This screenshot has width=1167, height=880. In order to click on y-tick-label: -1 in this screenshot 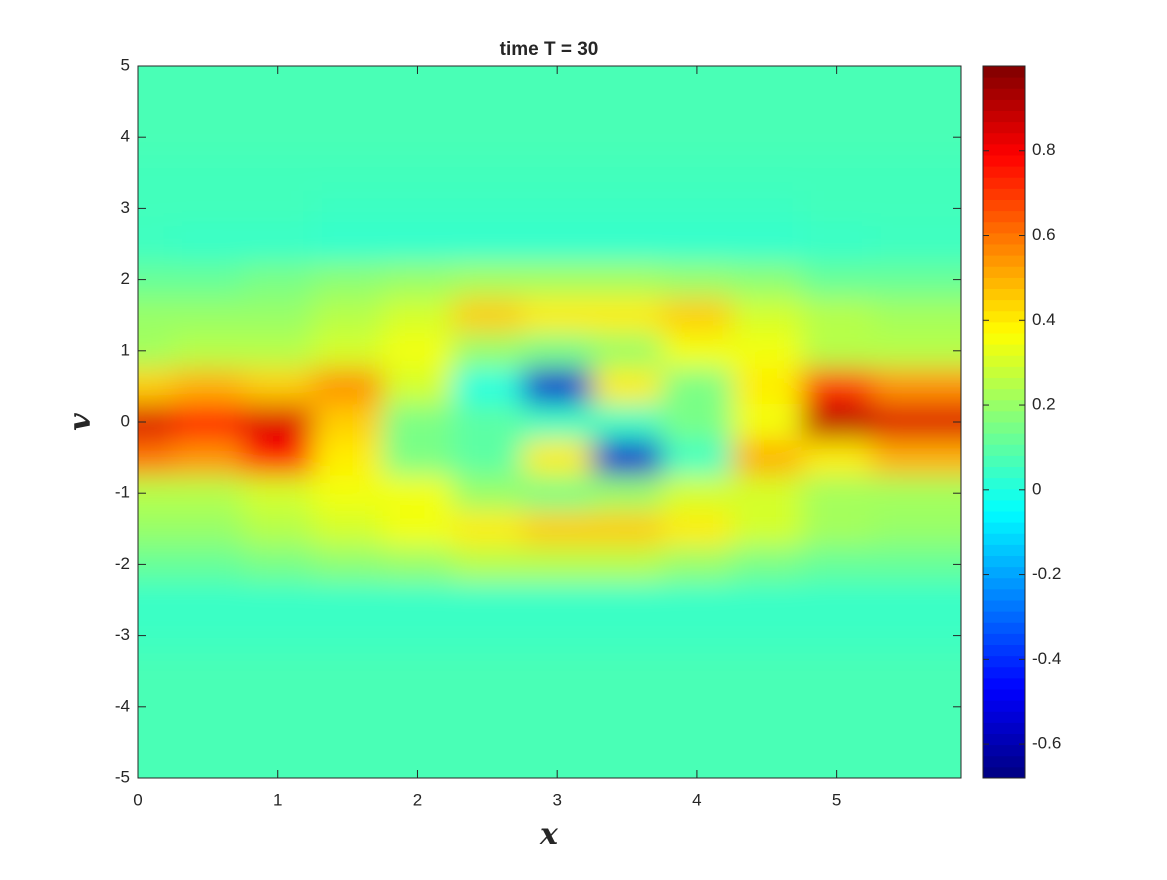, I will do `click(122, 492)`.